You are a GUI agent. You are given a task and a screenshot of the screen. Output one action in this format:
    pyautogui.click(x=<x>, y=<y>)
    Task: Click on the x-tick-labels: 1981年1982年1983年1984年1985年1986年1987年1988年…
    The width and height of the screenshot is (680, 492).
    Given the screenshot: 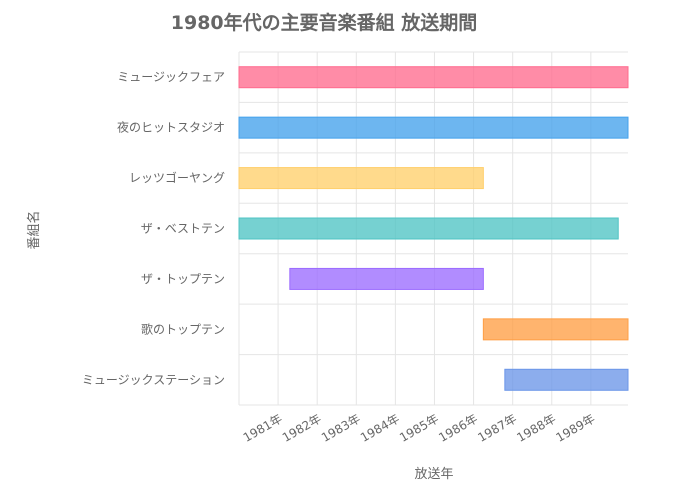 What is the action you would take?
    pyautogui.click(x=419, y=427)
    